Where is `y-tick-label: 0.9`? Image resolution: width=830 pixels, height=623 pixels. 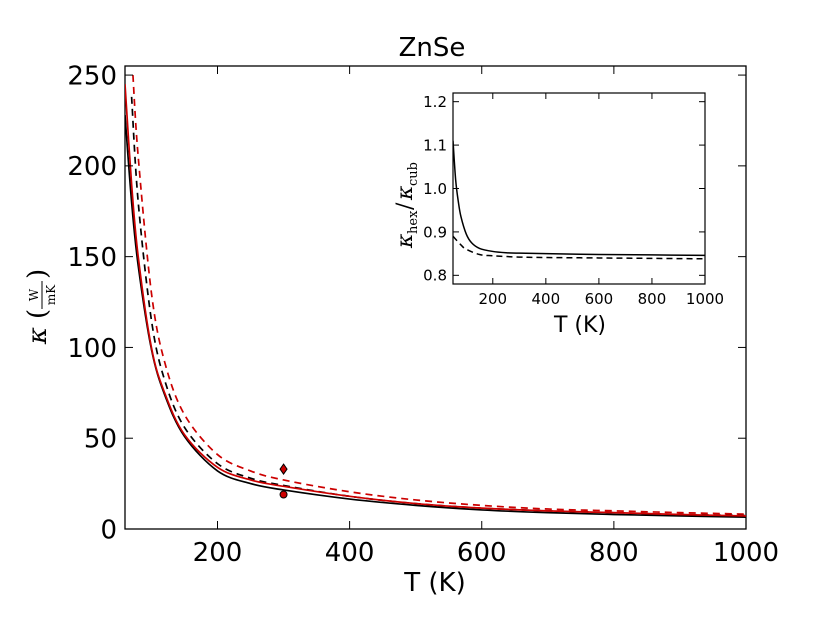
y-tick-label: 0.9 is located at coordinates (435, 232).